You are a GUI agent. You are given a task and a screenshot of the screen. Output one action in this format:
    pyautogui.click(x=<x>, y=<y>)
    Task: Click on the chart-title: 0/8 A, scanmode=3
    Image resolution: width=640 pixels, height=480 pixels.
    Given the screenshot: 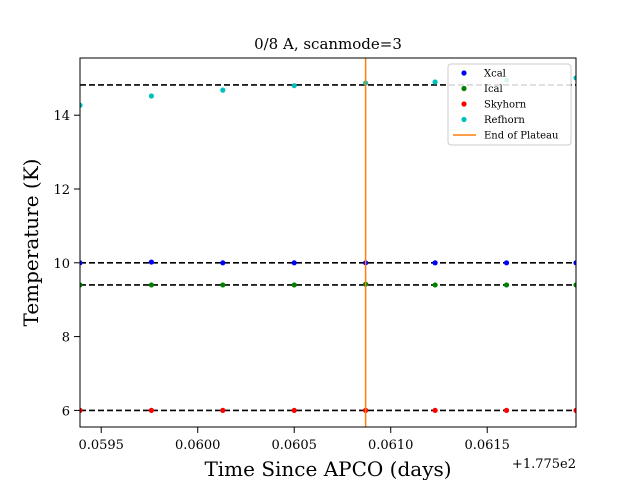 What is the action you would take?
    pyautogui.click(x=328, y=44)
    